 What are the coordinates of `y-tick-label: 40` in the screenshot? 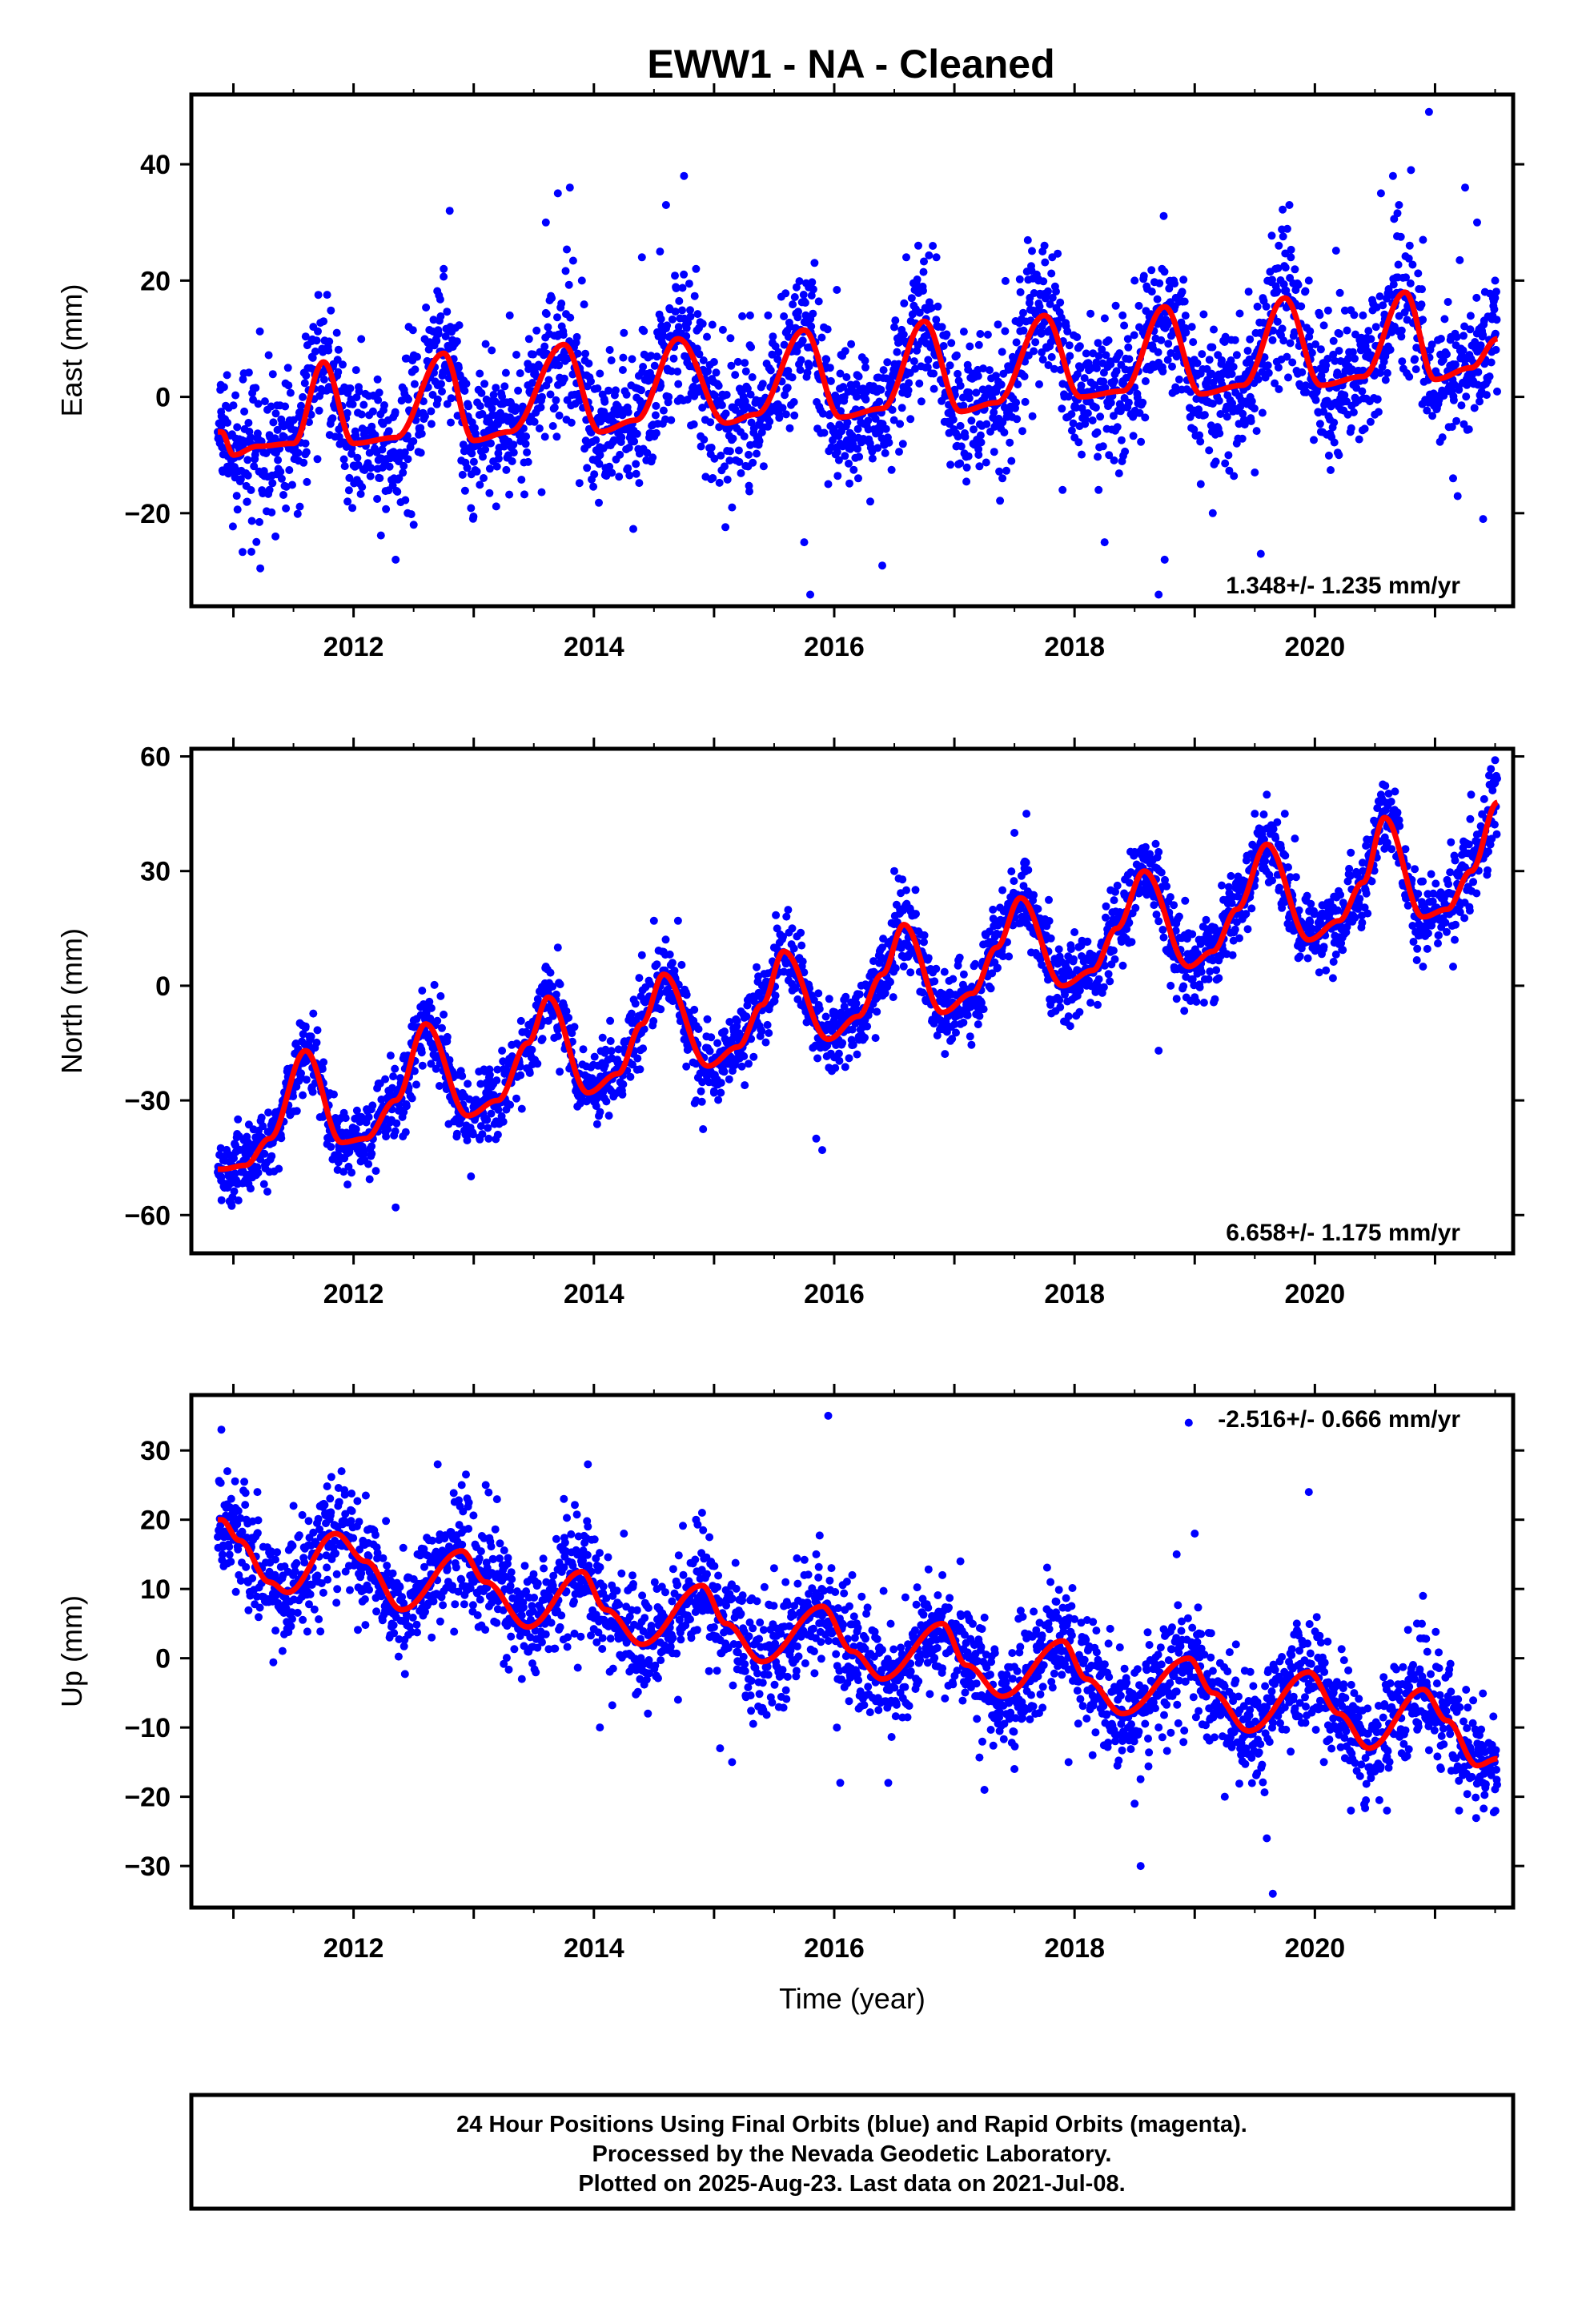 It's located at (155, 165).